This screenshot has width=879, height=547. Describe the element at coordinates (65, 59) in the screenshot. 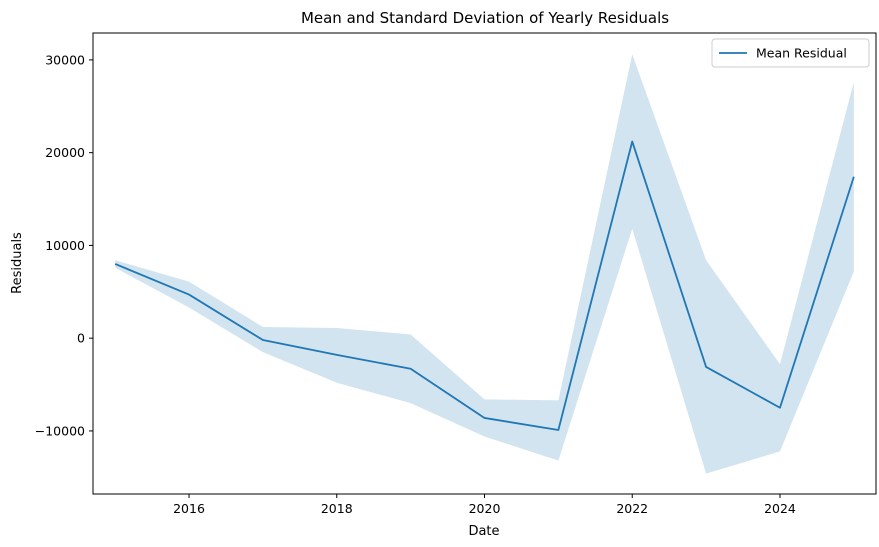

I see `y-tick-label: 30000` at that location.